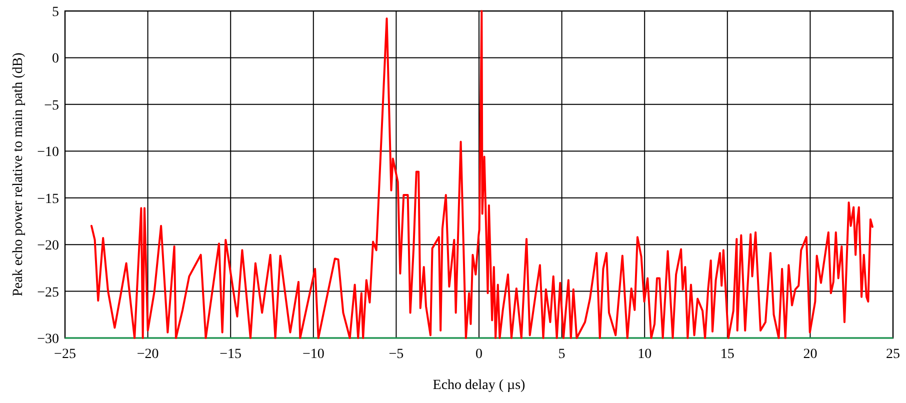 This screenshot has height=403, width=906. What do you see at coordinates (562, 354) in the screenshot?
I see `x-tick-label: 5` at bounding box center [562, 354].